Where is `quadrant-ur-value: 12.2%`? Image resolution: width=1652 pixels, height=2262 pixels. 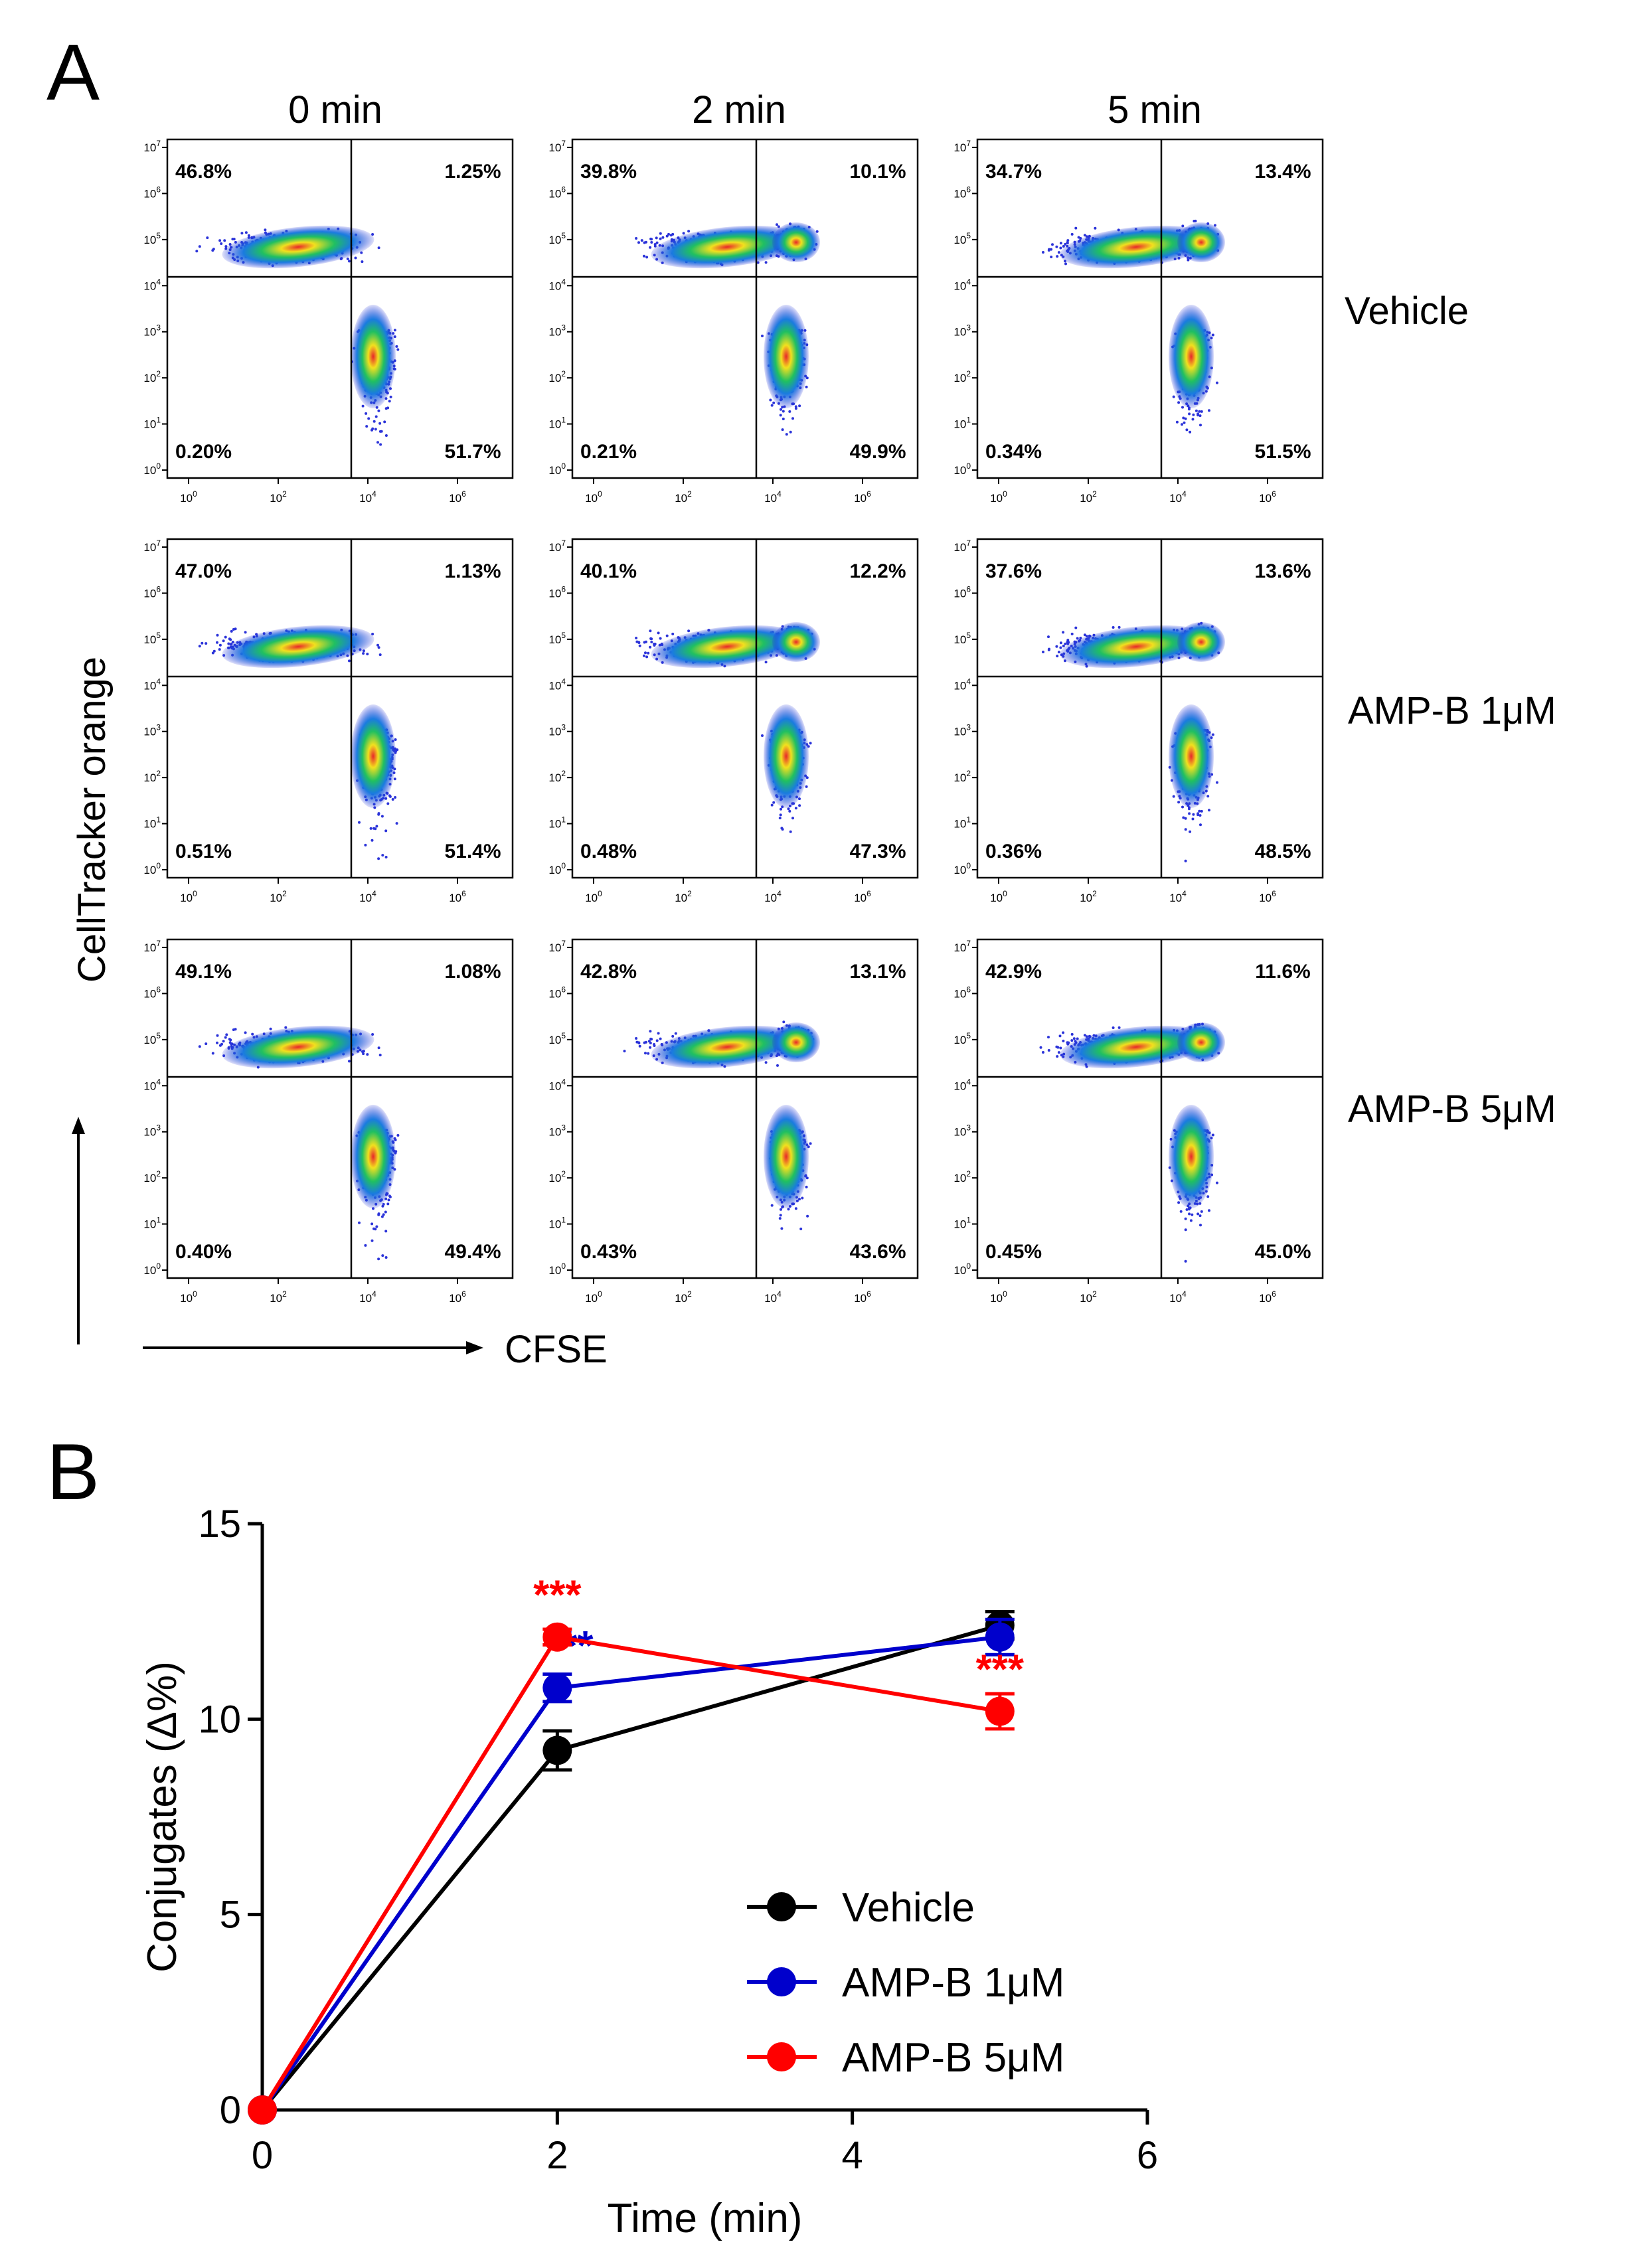 quadrant-ur-value: 12.2% is located at coordinates (877, 571).